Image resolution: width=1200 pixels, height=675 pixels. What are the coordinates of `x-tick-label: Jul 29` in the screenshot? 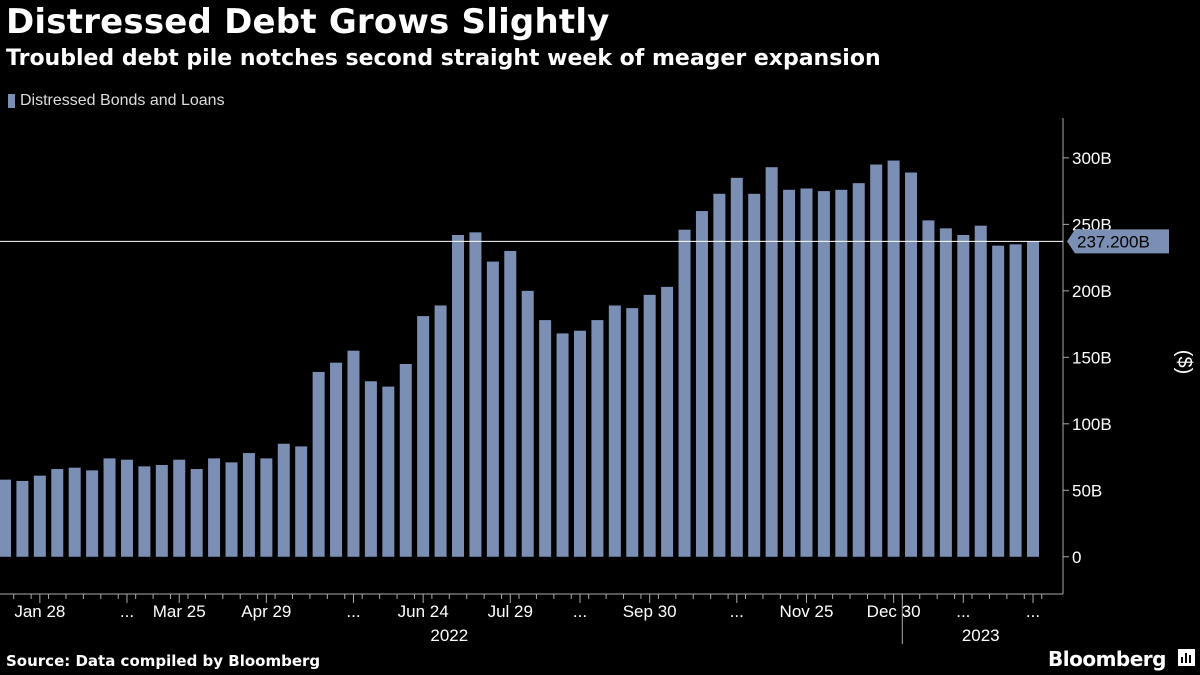 It's located at (510, 611).